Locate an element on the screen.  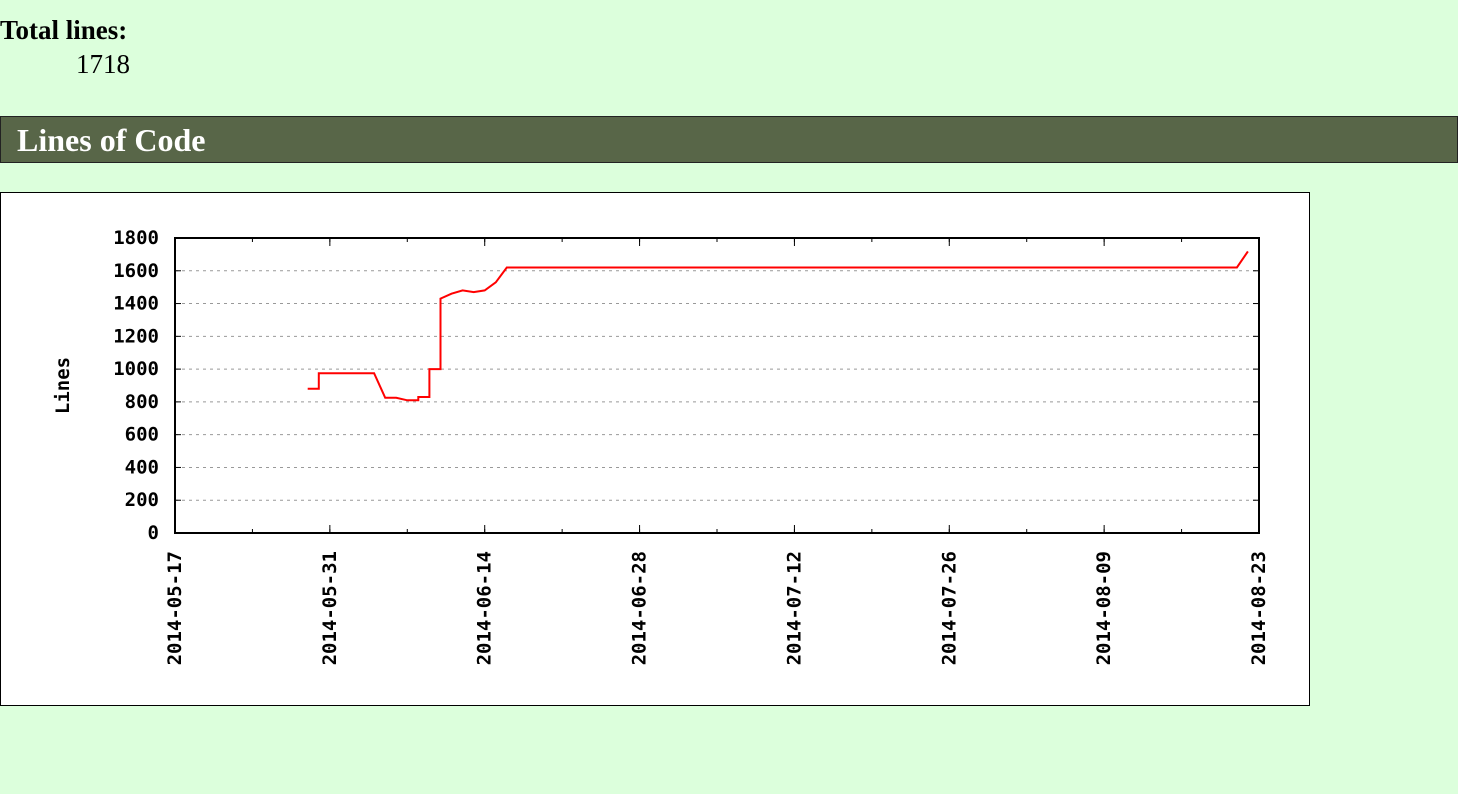
x-tick-label: 2014-08-23 is located at coordinates (1259, 608).